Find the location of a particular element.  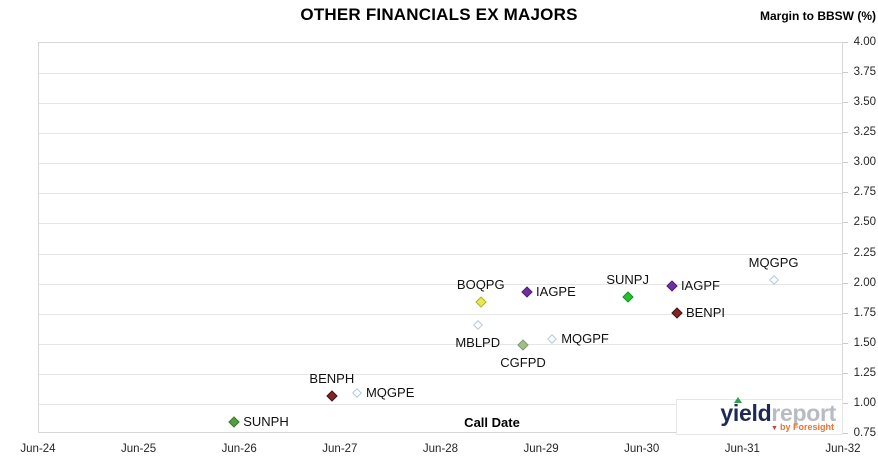

x-tick-label: Jun-27 is located at coordinates (340, 449).